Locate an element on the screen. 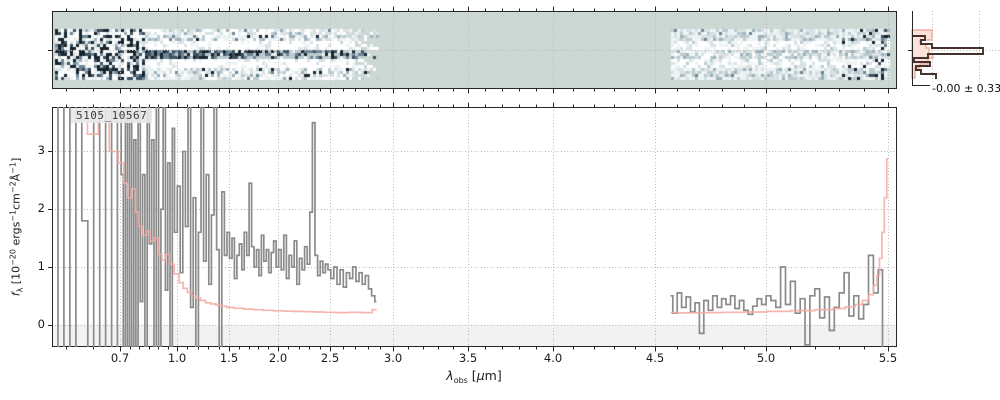  residual-stats-label: -0.00 ± 0.33 is located at coordinates (965, 88).